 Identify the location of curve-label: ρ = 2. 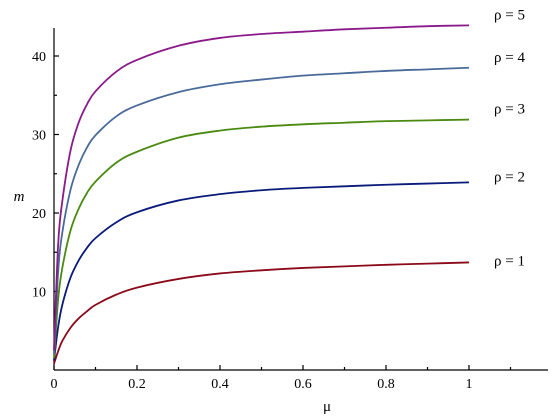
(509, 177).